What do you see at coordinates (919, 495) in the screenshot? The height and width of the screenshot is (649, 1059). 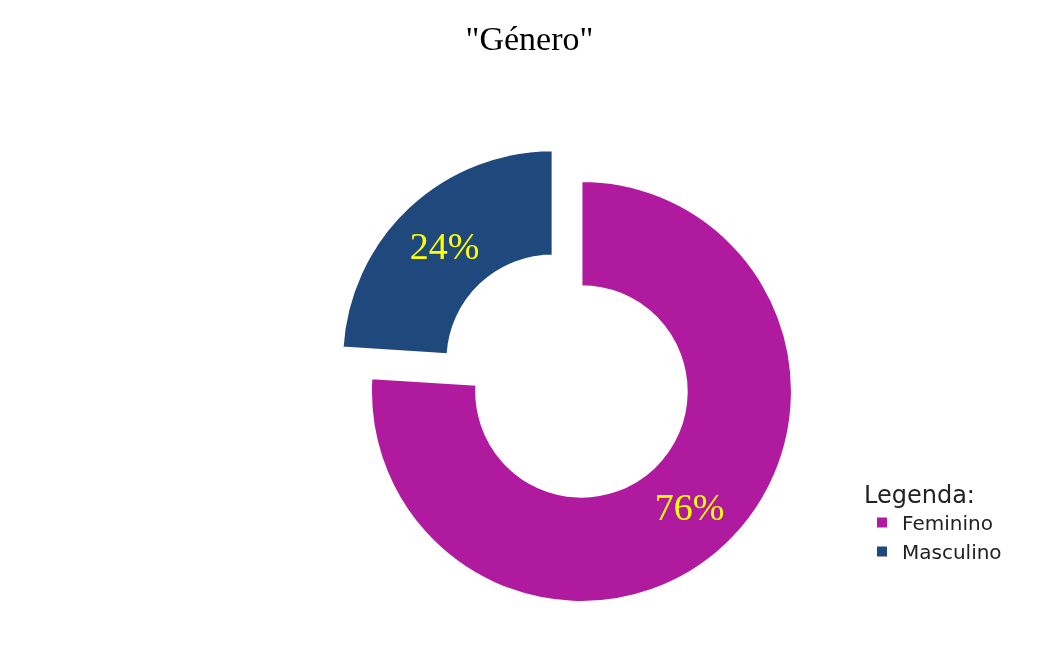 I see `legend-title: Legenda:` at bounding box center [919, 495].